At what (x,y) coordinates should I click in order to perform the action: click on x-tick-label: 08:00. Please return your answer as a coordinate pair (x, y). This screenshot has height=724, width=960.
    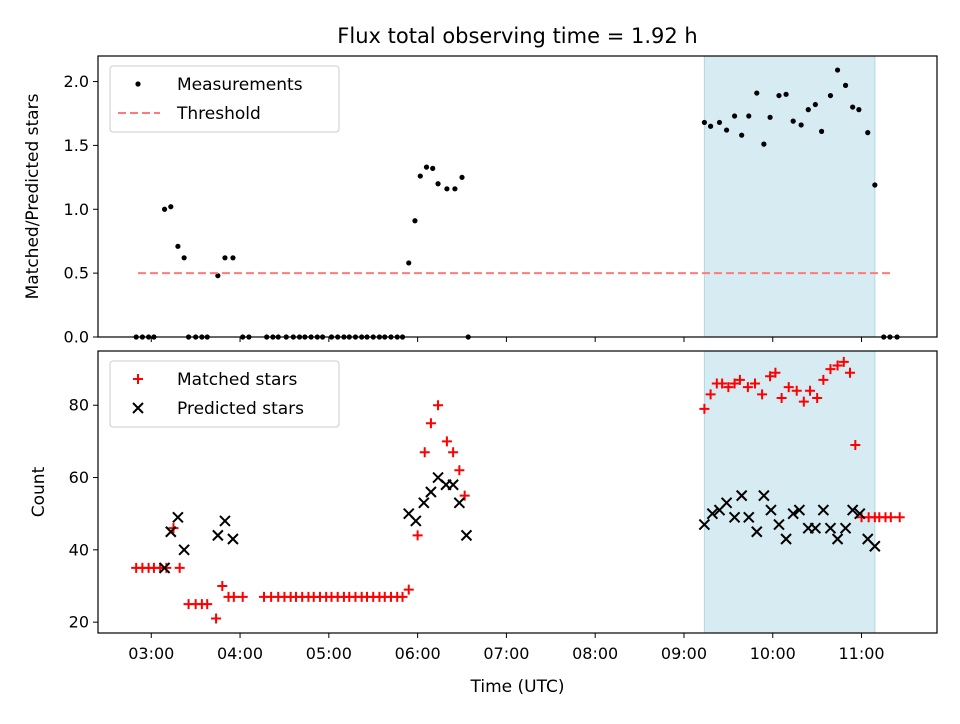
    Looking at the image, I should click on (595, 653).